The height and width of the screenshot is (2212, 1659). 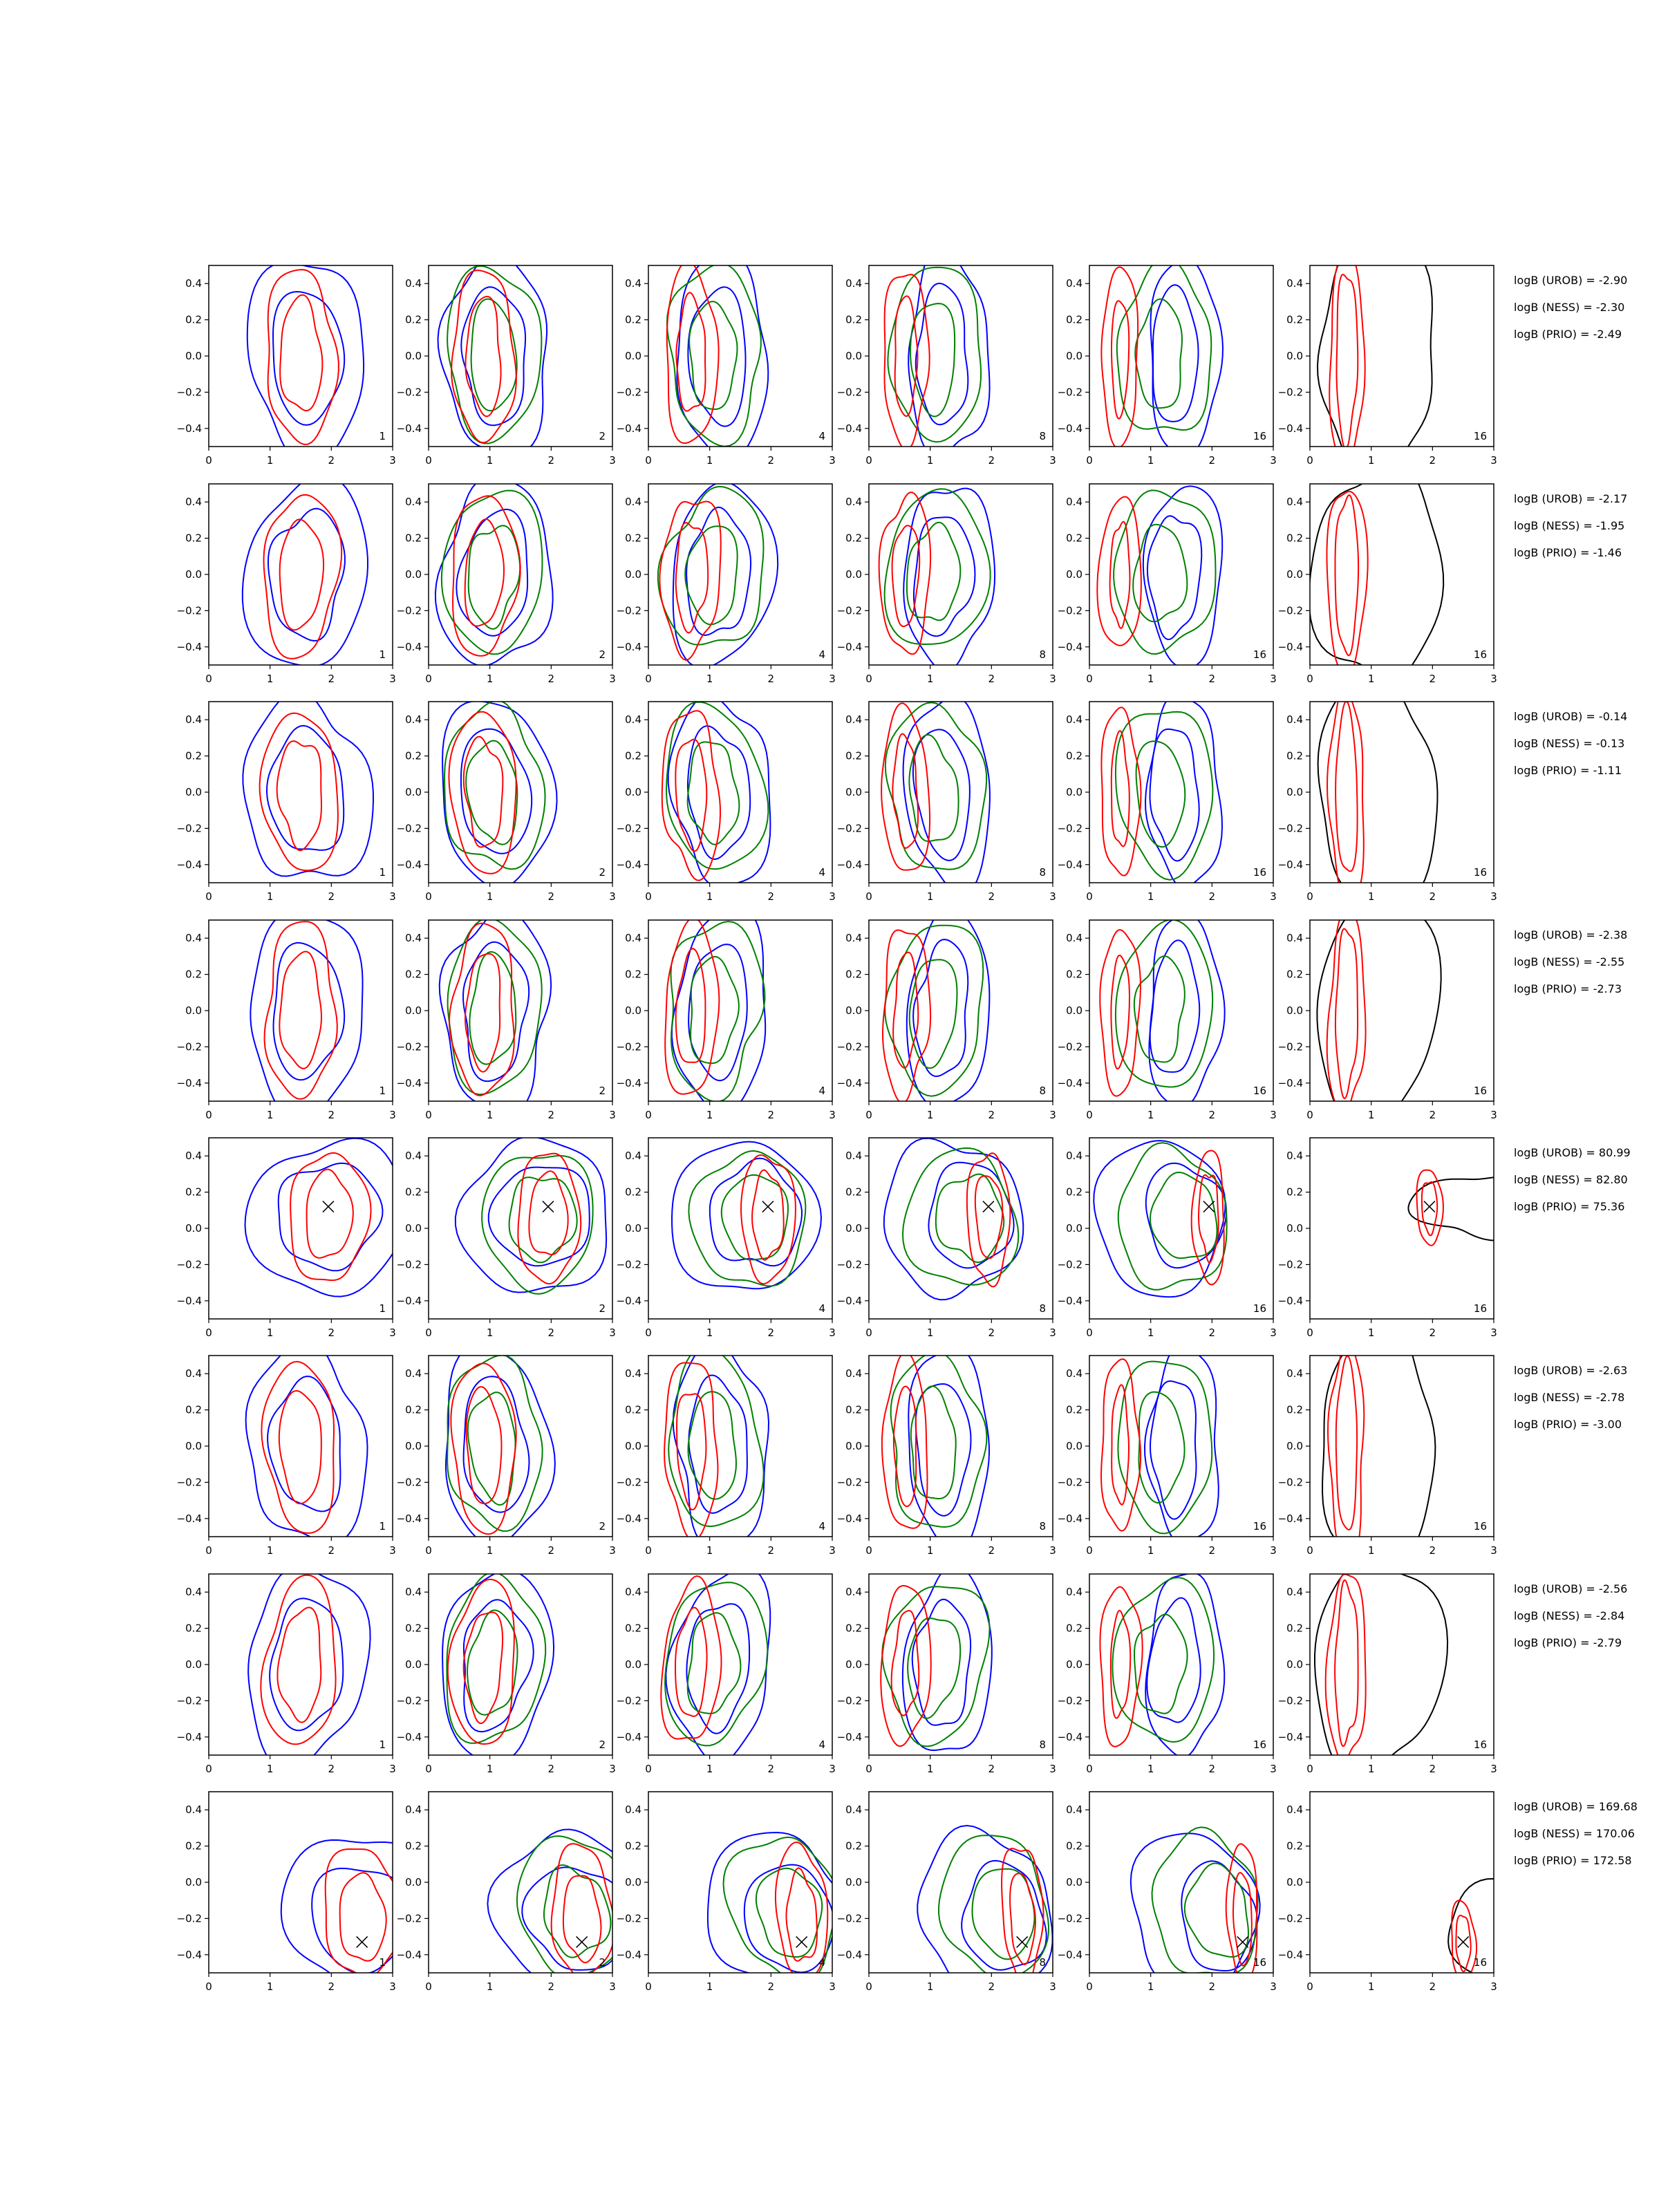 I want to click on axes-frame, so click(x=960, y=792).